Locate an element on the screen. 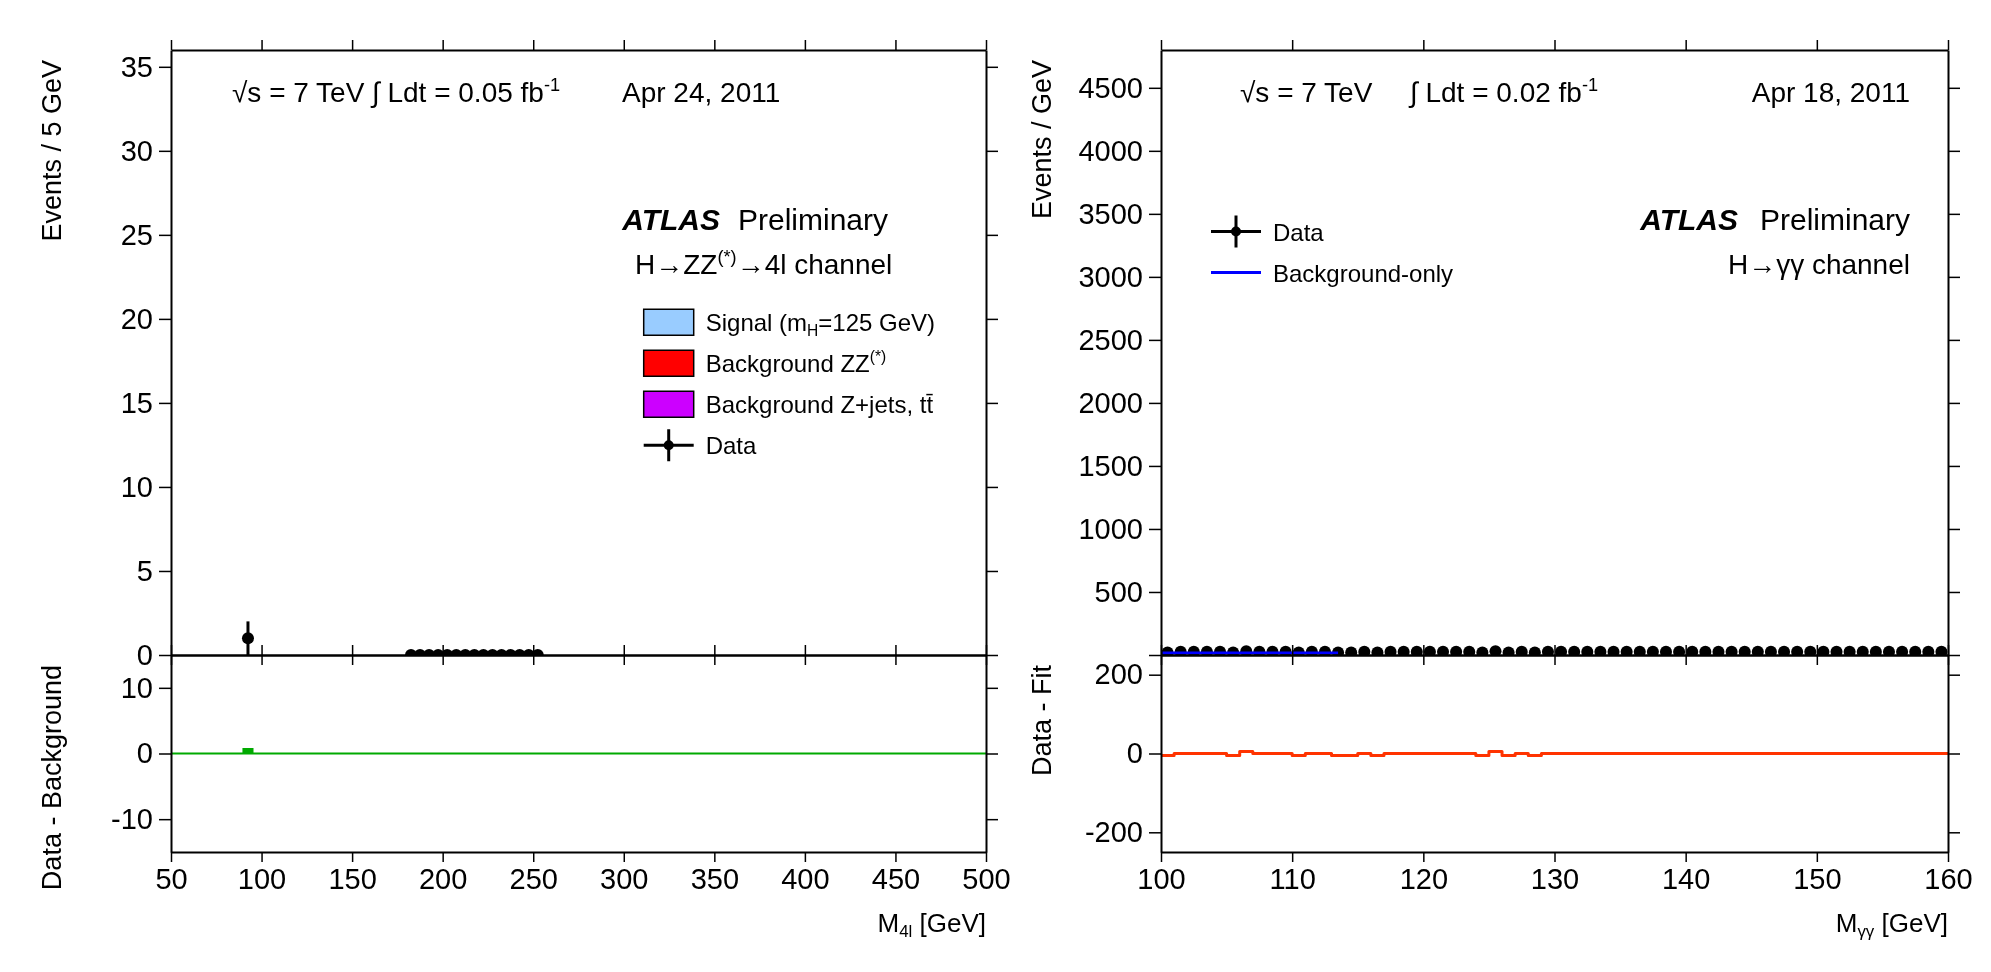  y-tick-label: 15 is located at coordinates (136, 402).